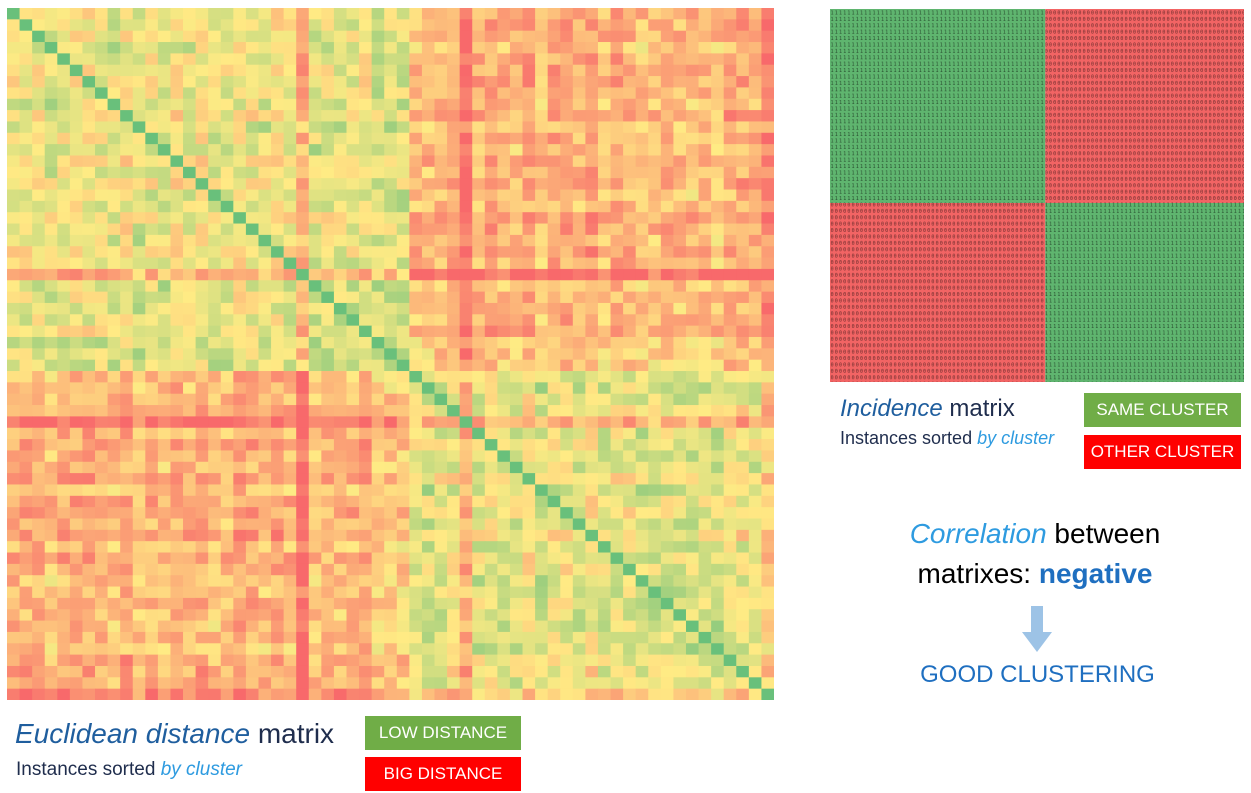 The height and width of the screenshot is (793, 1251). Describe the element at coordinates (947, 438) in the screenshot. I see `incidence-matrix-subtitle: Instances sorted by cluster` at that location.